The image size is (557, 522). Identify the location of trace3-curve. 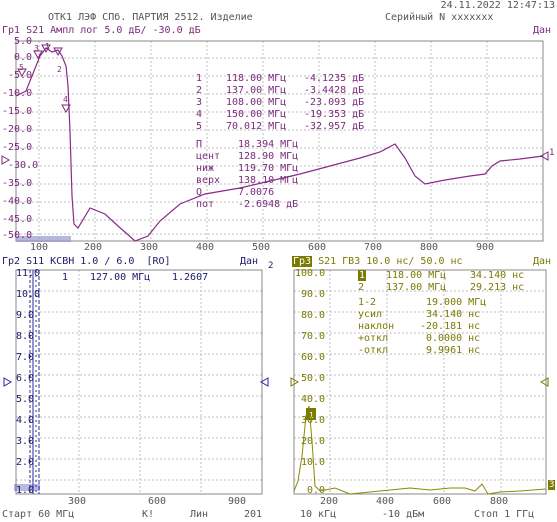
(420, 450).